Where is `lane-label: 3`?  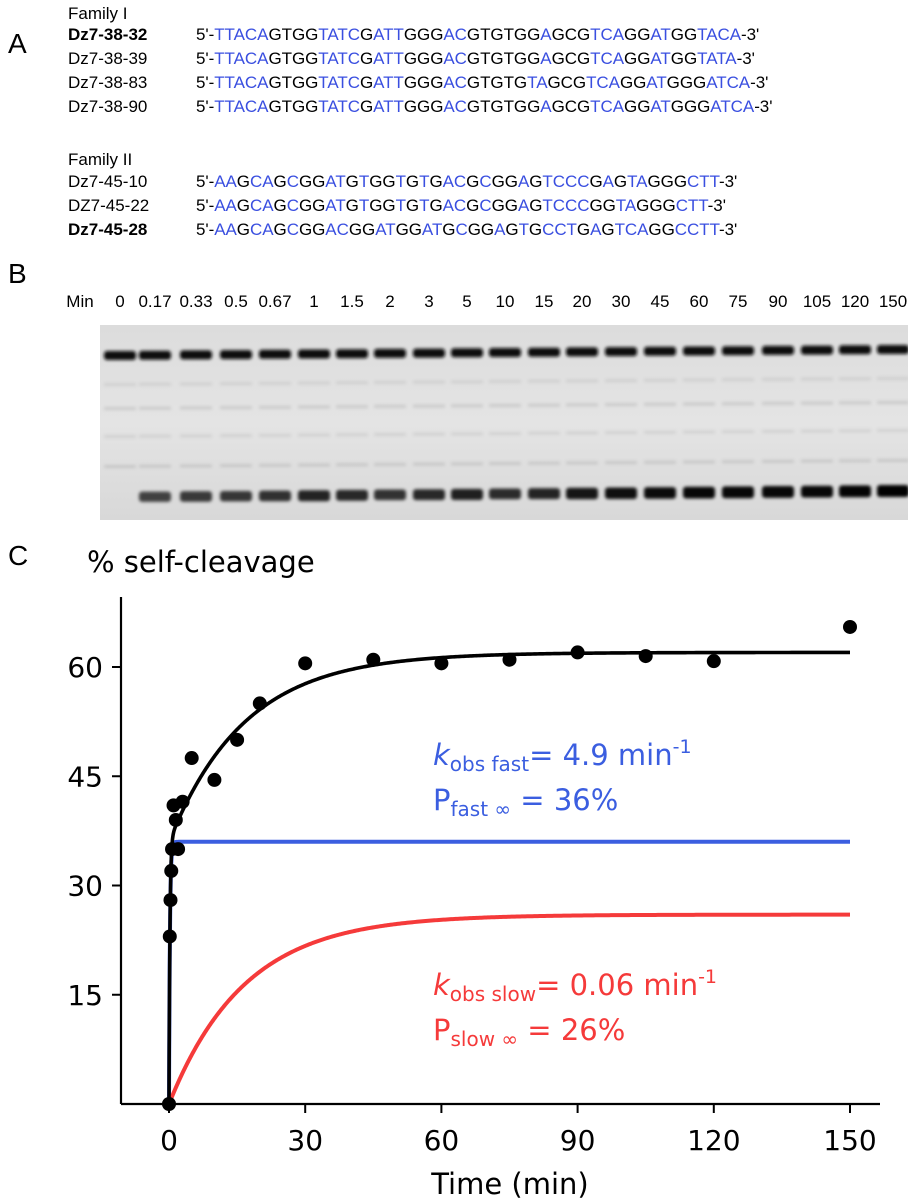 lane-label: 3 is located at coordinates (429, 301).